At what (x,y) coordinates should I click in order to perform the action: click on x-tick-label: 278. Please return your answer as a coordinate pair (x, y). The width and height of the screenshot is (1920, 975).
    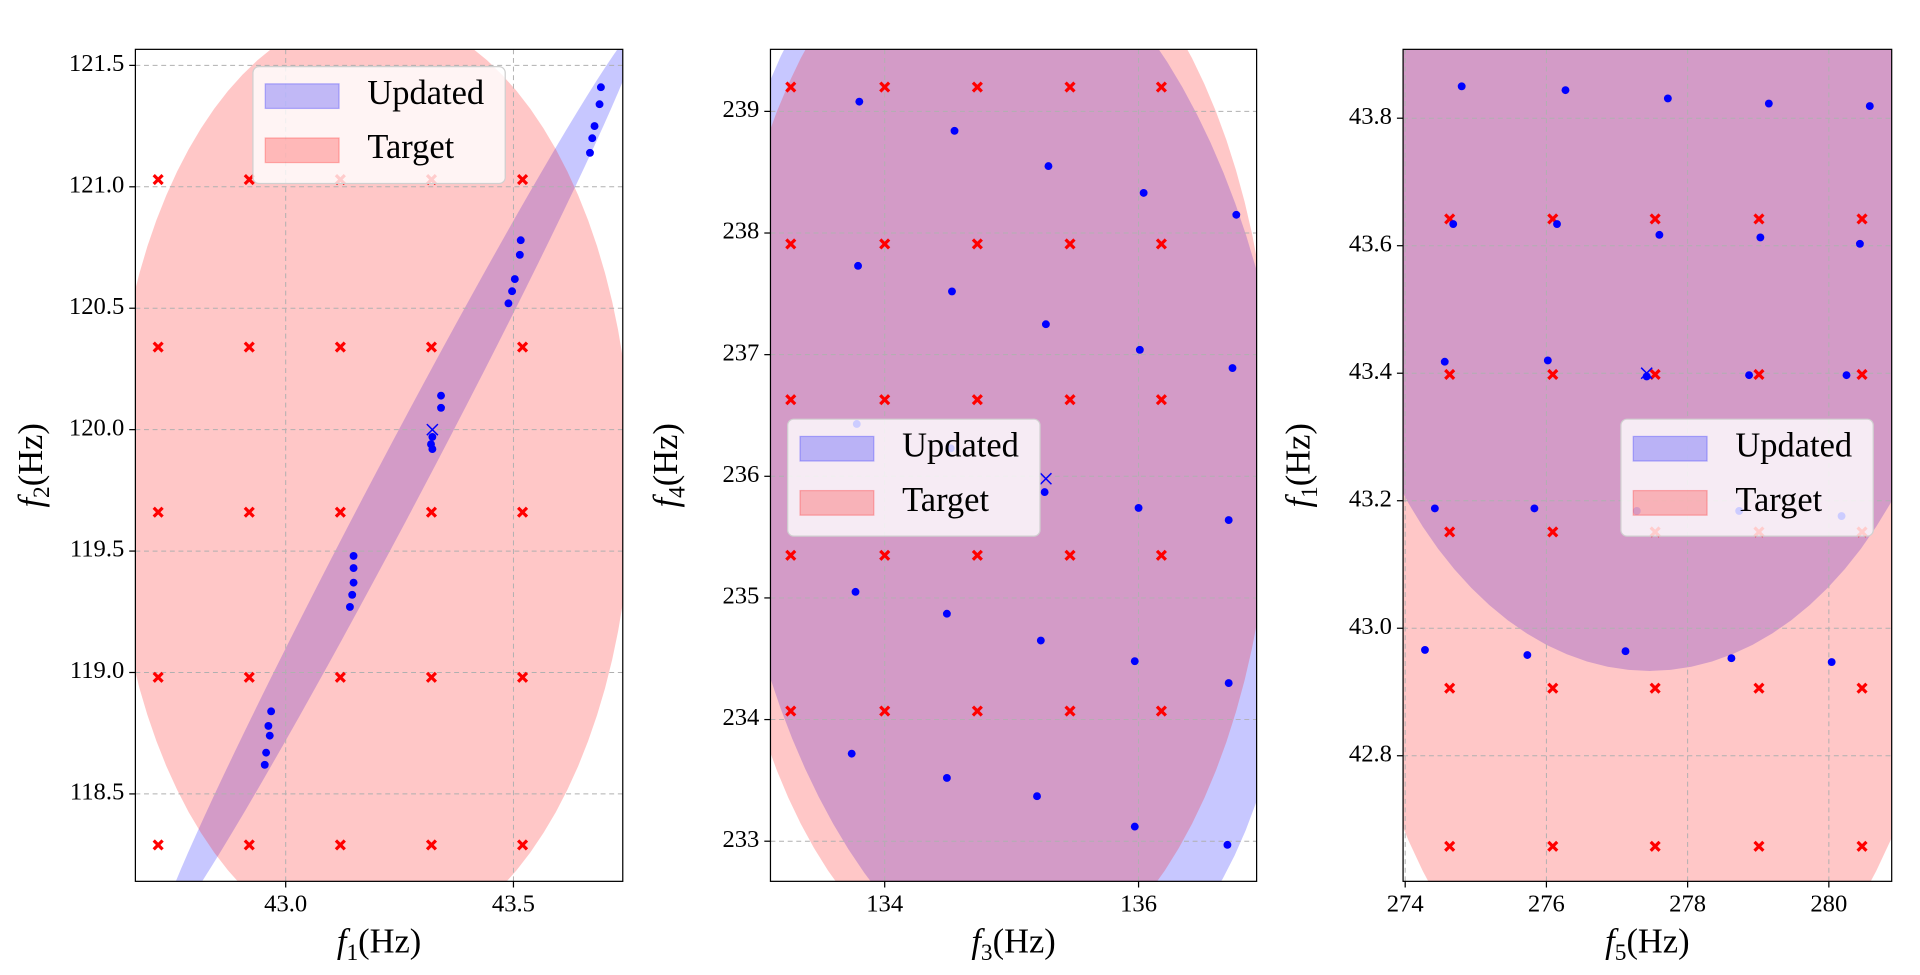
    Looking at the image, I should click on (1687, 904).